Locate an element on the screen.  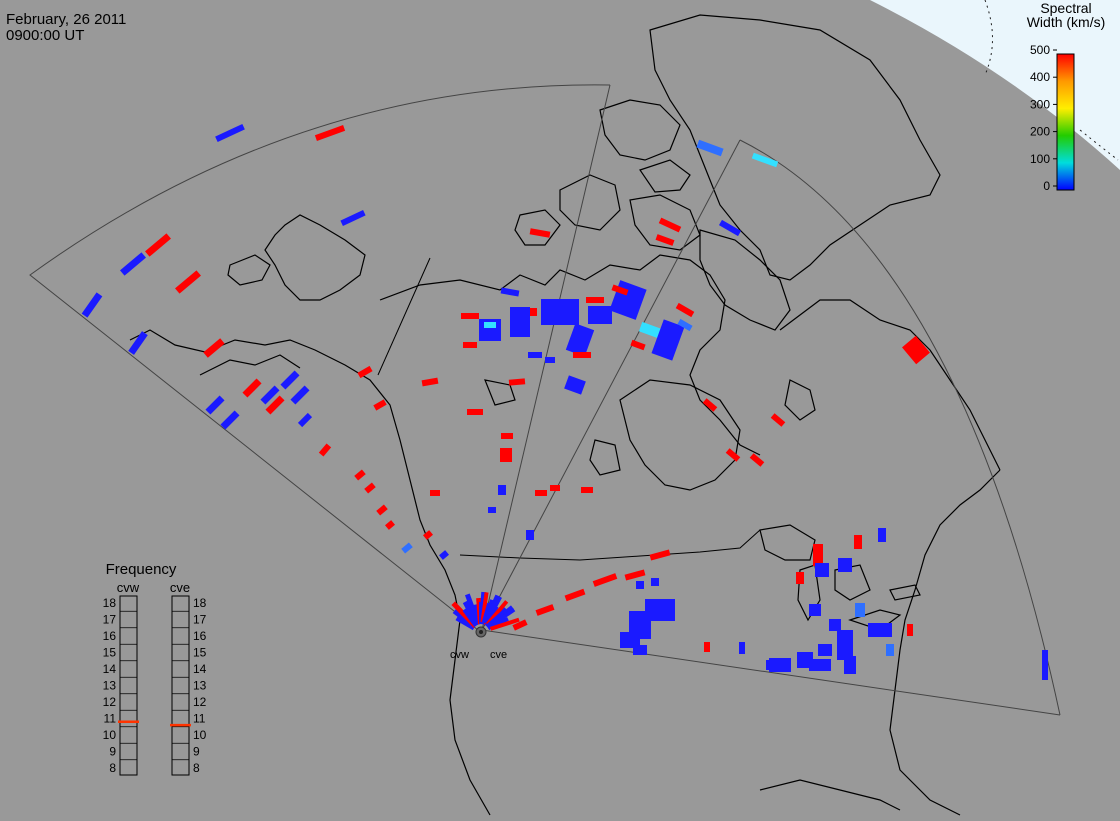
alaska-peninsula is located at coordinates (250, 365).